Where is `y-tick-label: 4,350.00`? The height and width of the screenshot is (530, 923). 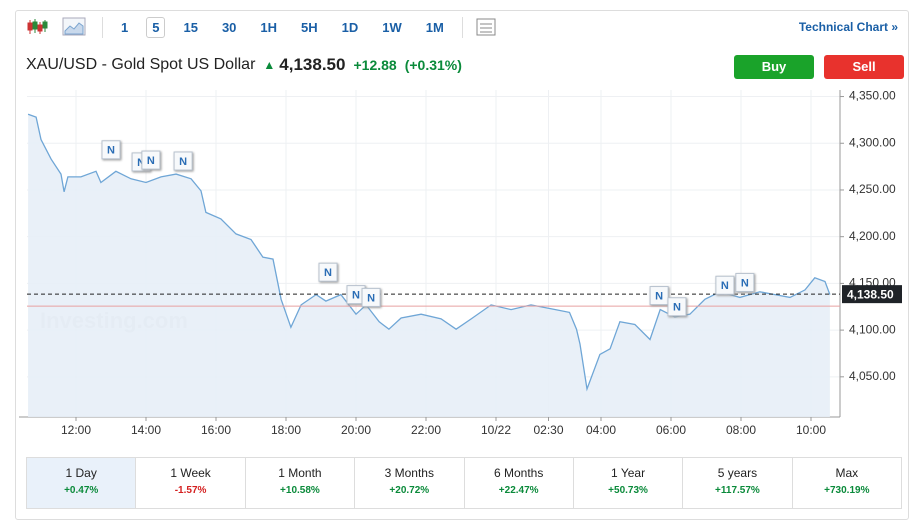 y-tick-label: 4,350.00 is located at coordinates (872, 96).